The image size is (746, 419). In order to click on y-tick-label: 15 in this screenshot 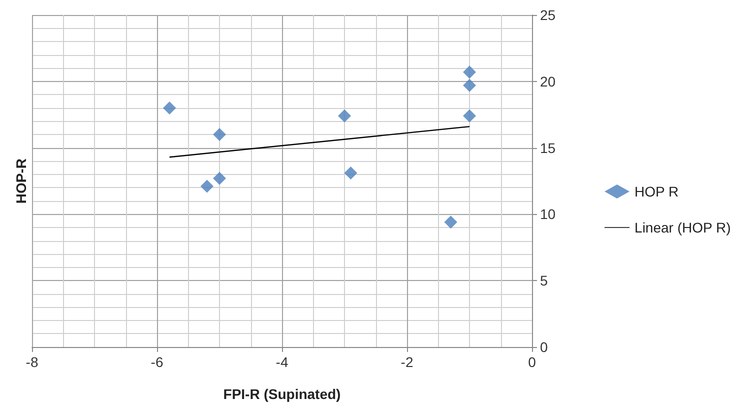, I will do `click(548, 148)`.